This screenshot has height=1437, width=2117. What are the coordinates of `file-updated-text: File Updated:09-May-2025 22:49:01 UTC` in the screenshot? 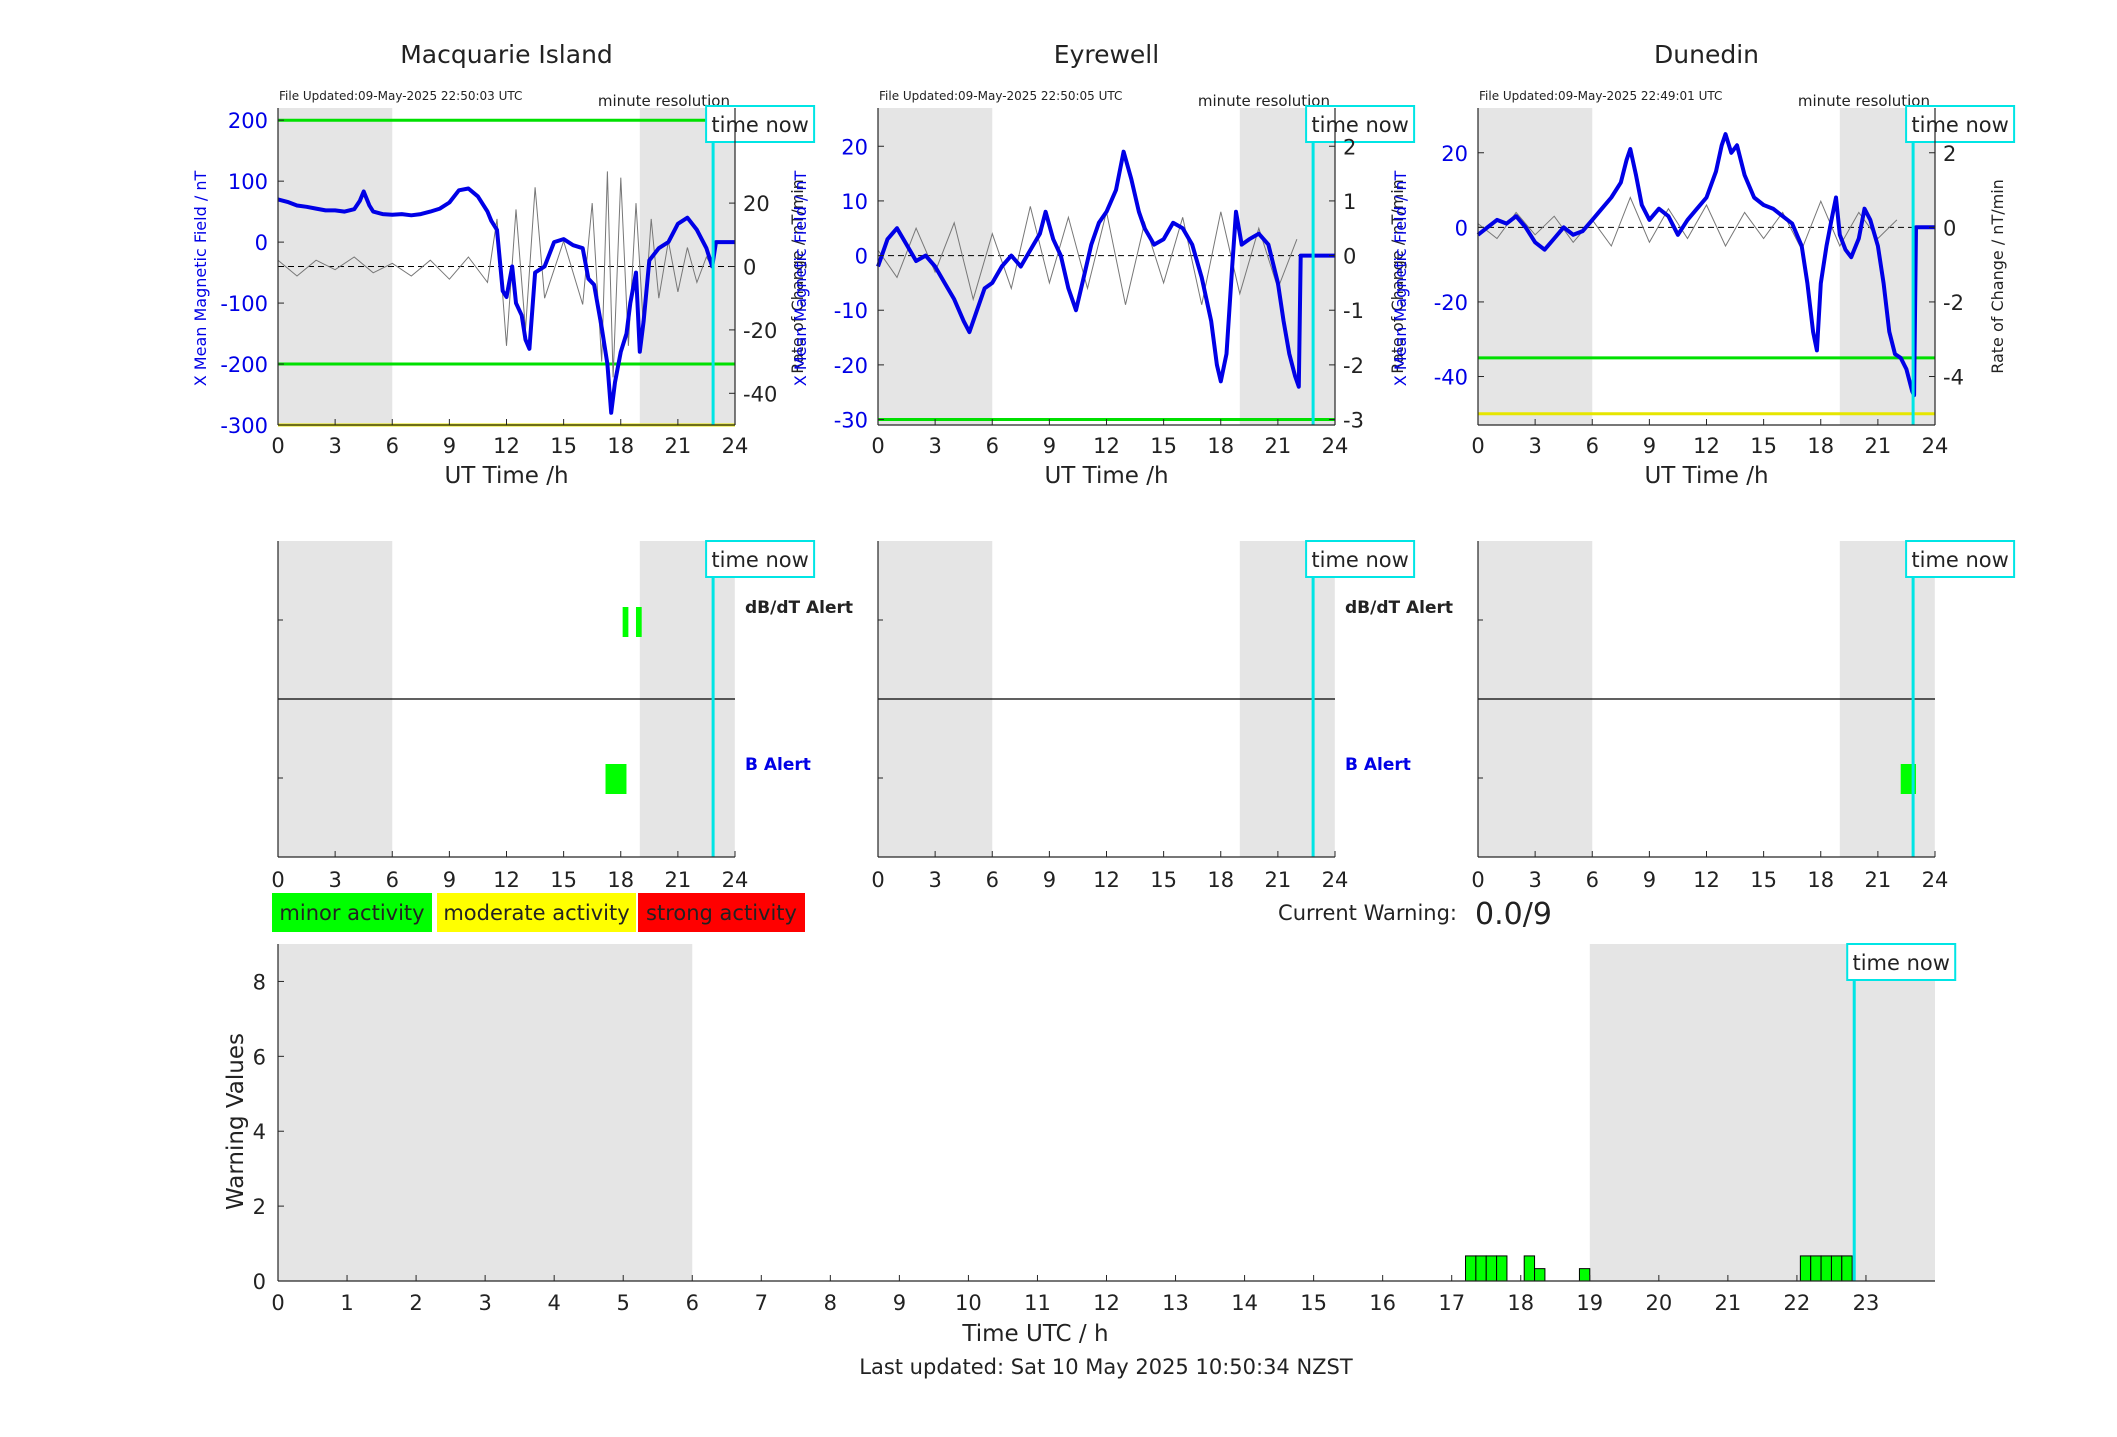 It's located at (1600, 96).